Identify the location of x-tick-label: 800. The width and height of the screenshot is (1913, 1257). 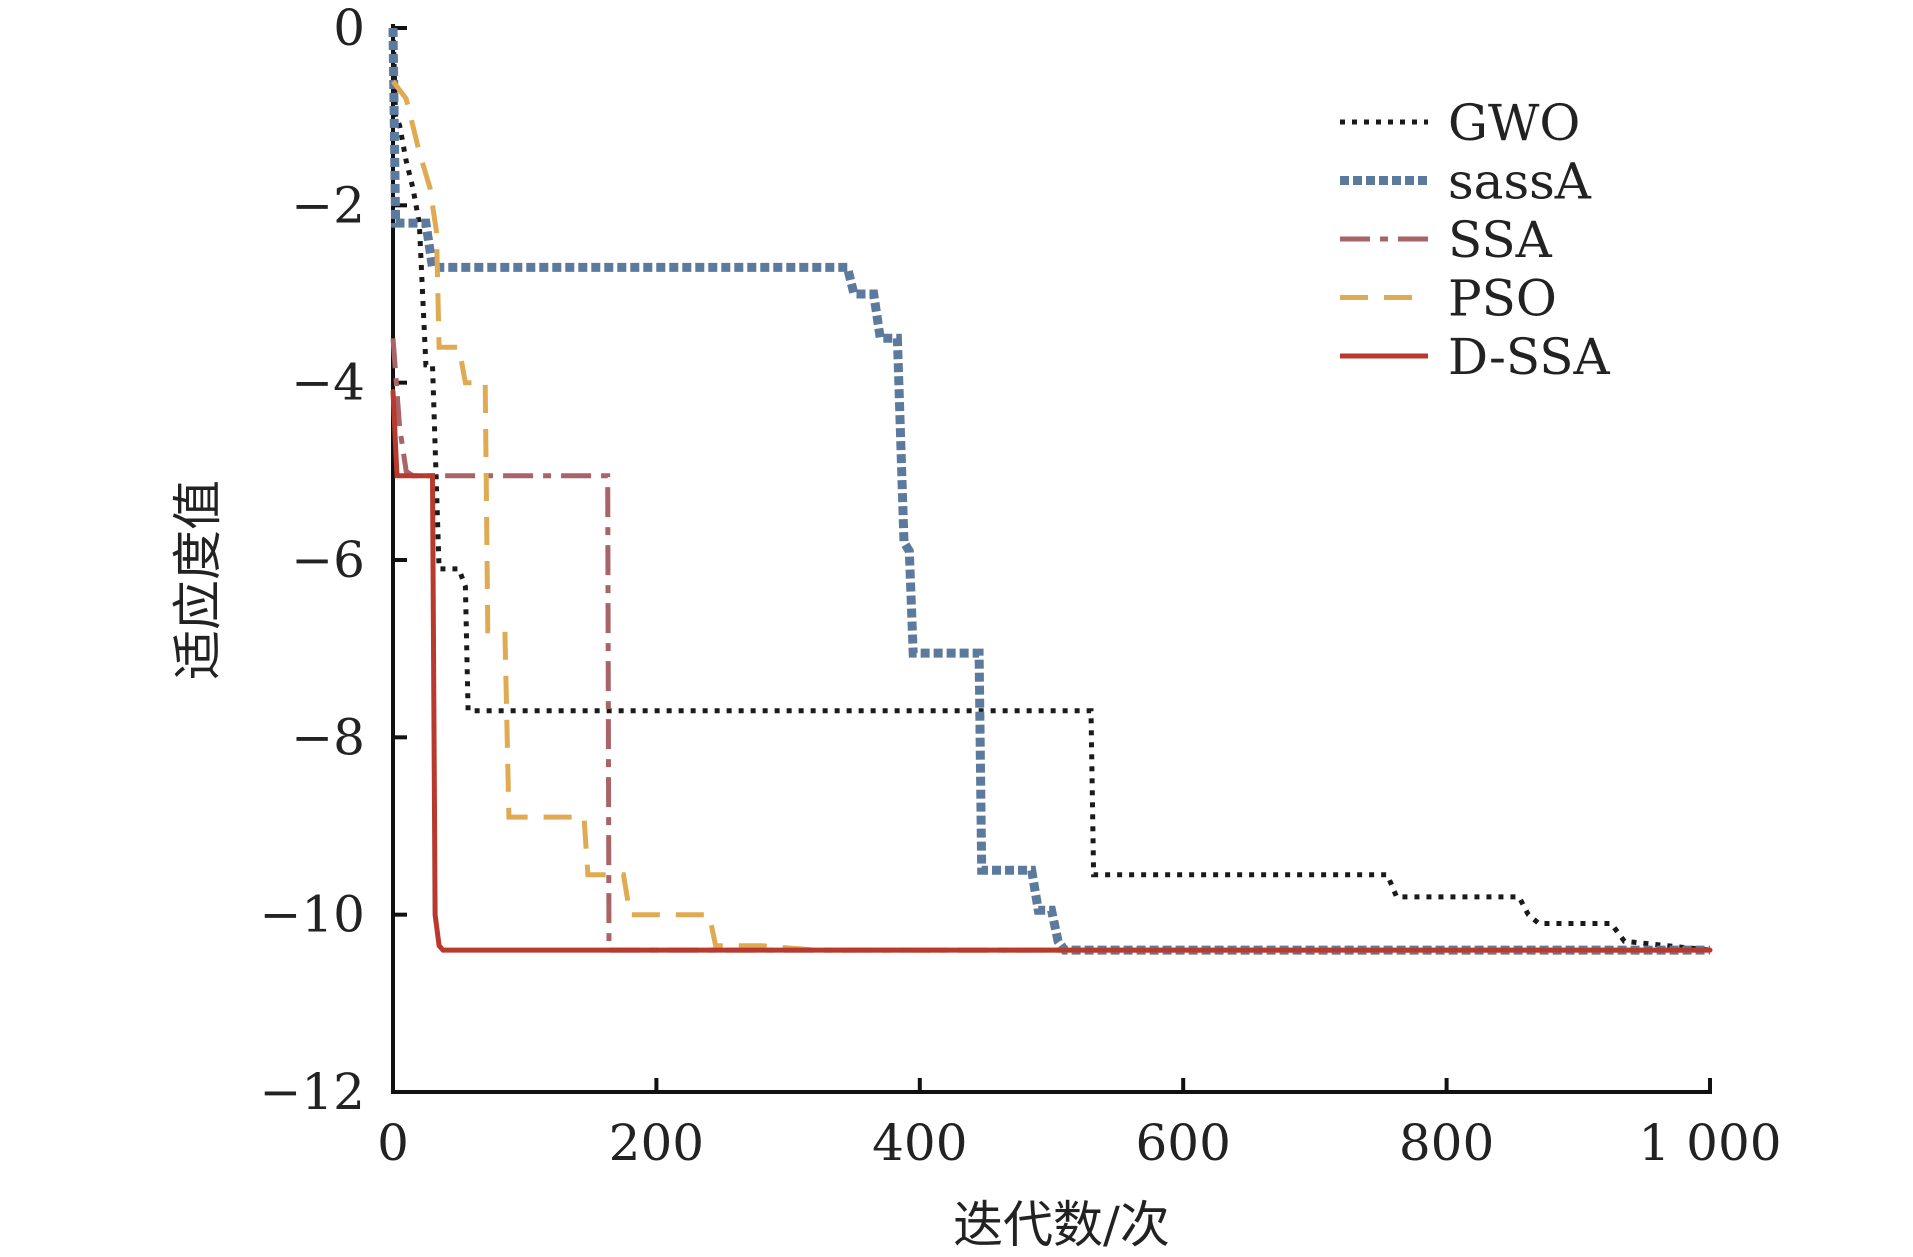
(1446, 1143).